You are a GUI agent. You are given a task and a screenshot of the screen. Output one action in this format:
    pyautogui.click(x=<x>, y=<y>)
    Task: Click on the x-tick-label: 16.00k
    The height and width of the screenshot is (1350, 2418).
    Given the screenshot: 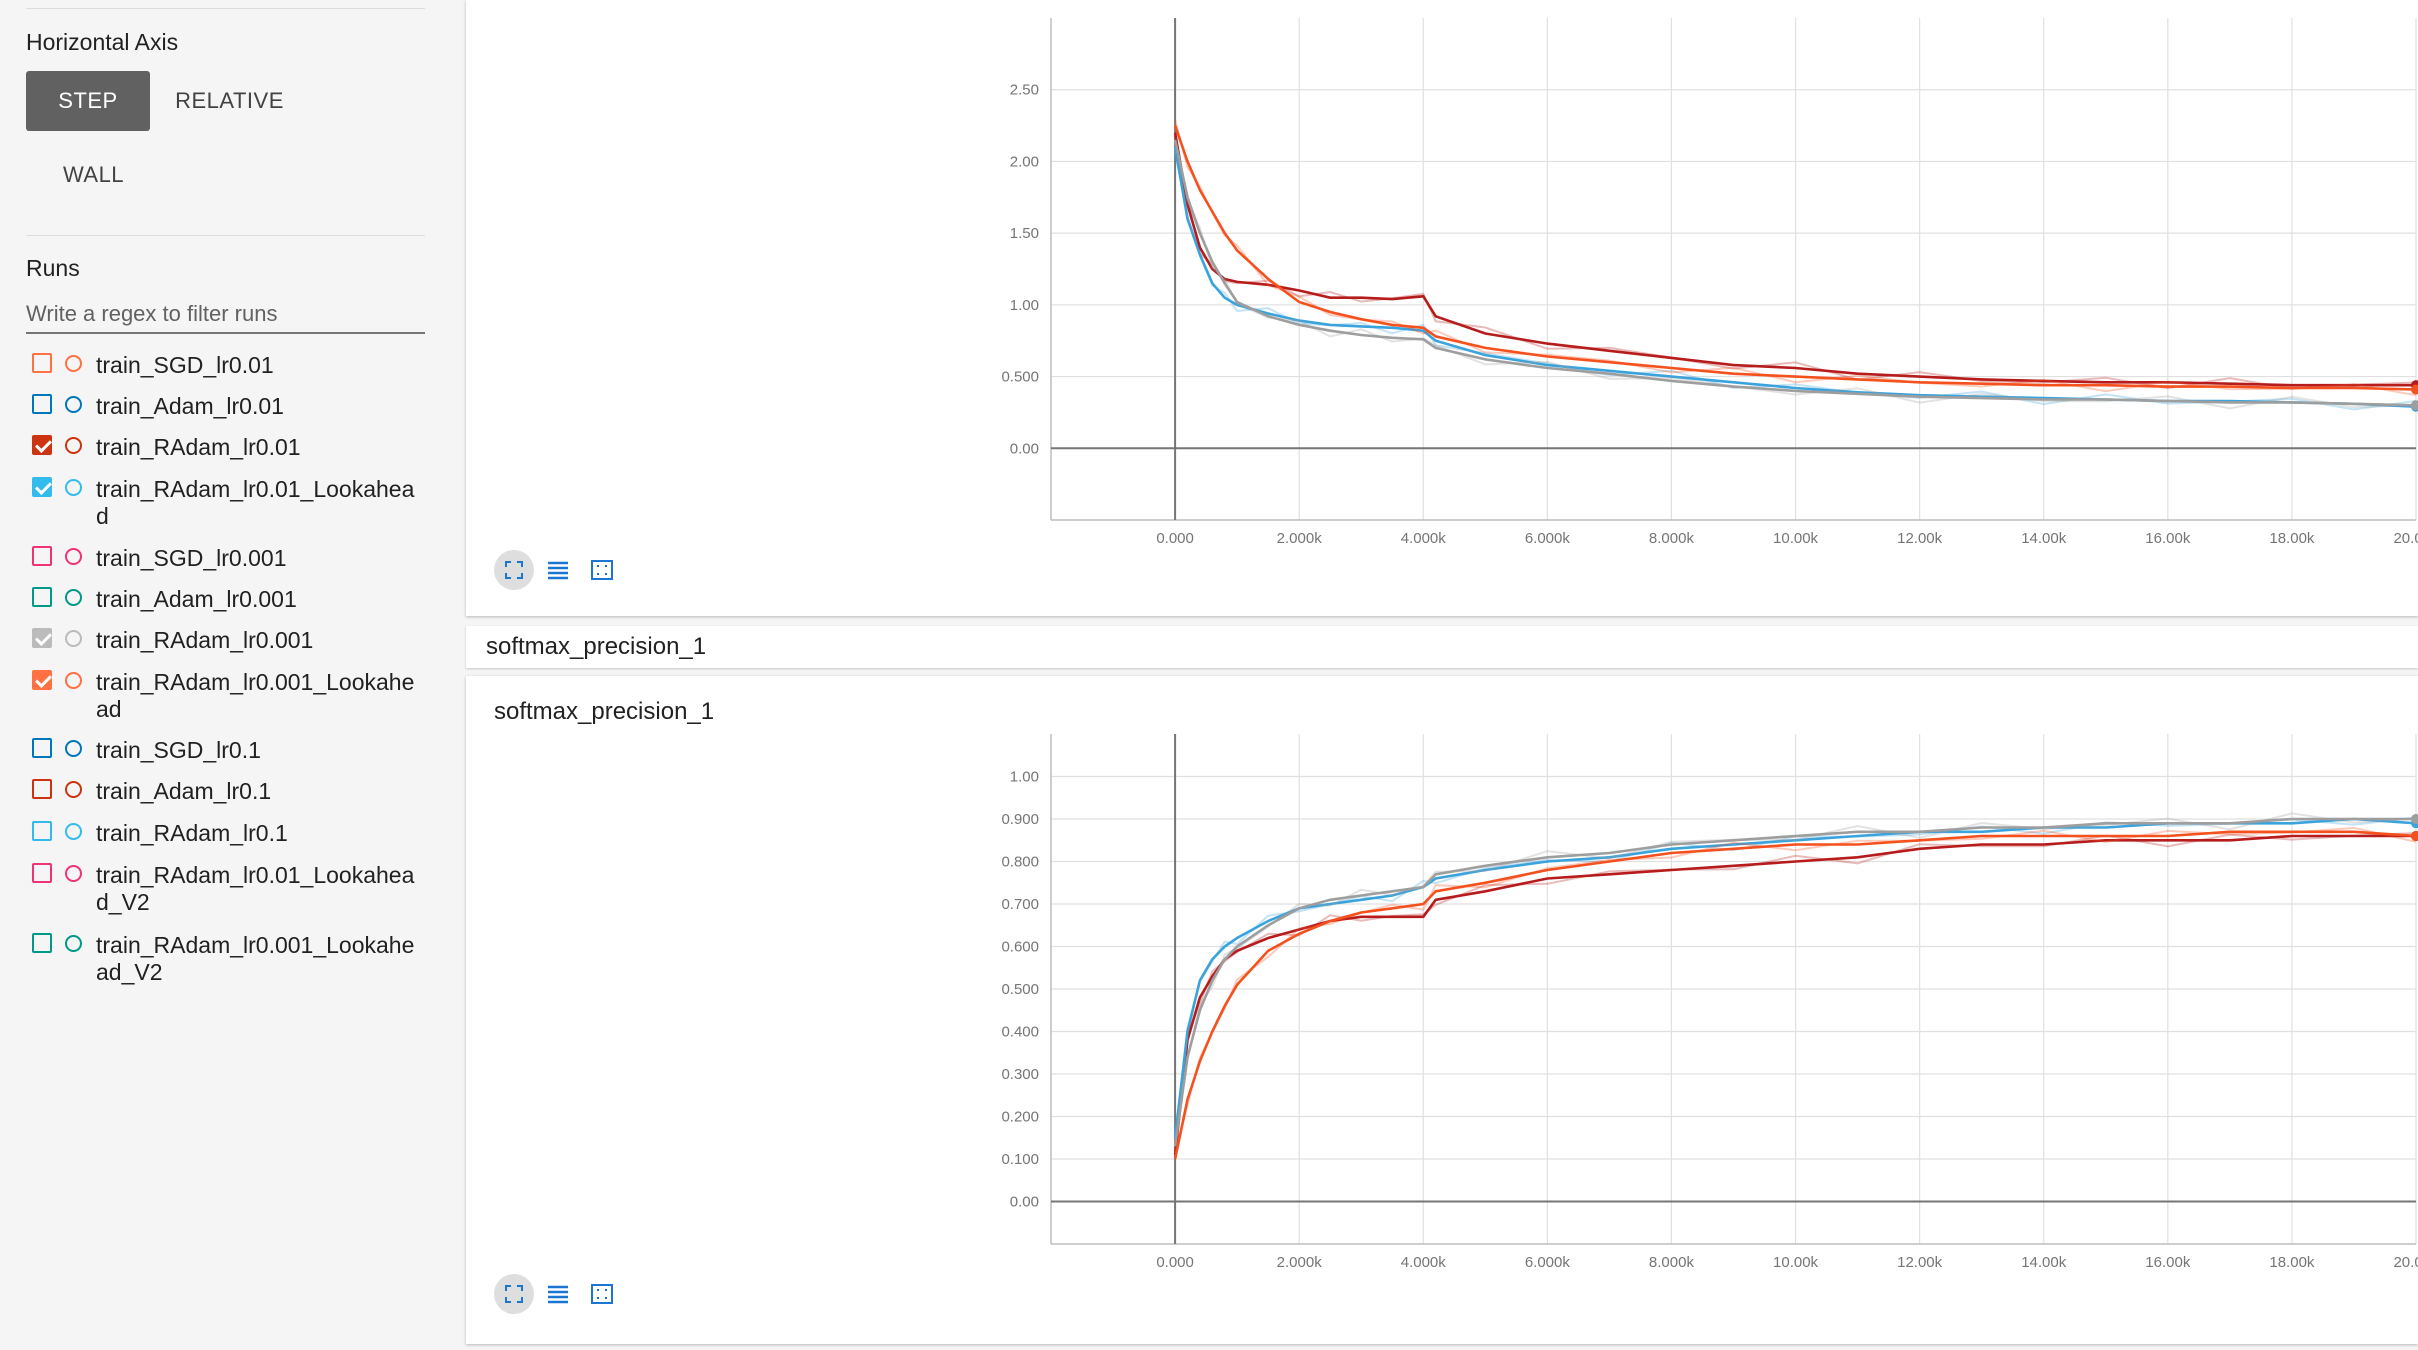 What is the action you would take?
    pyautogui.click(x=2168, y=1262)
    